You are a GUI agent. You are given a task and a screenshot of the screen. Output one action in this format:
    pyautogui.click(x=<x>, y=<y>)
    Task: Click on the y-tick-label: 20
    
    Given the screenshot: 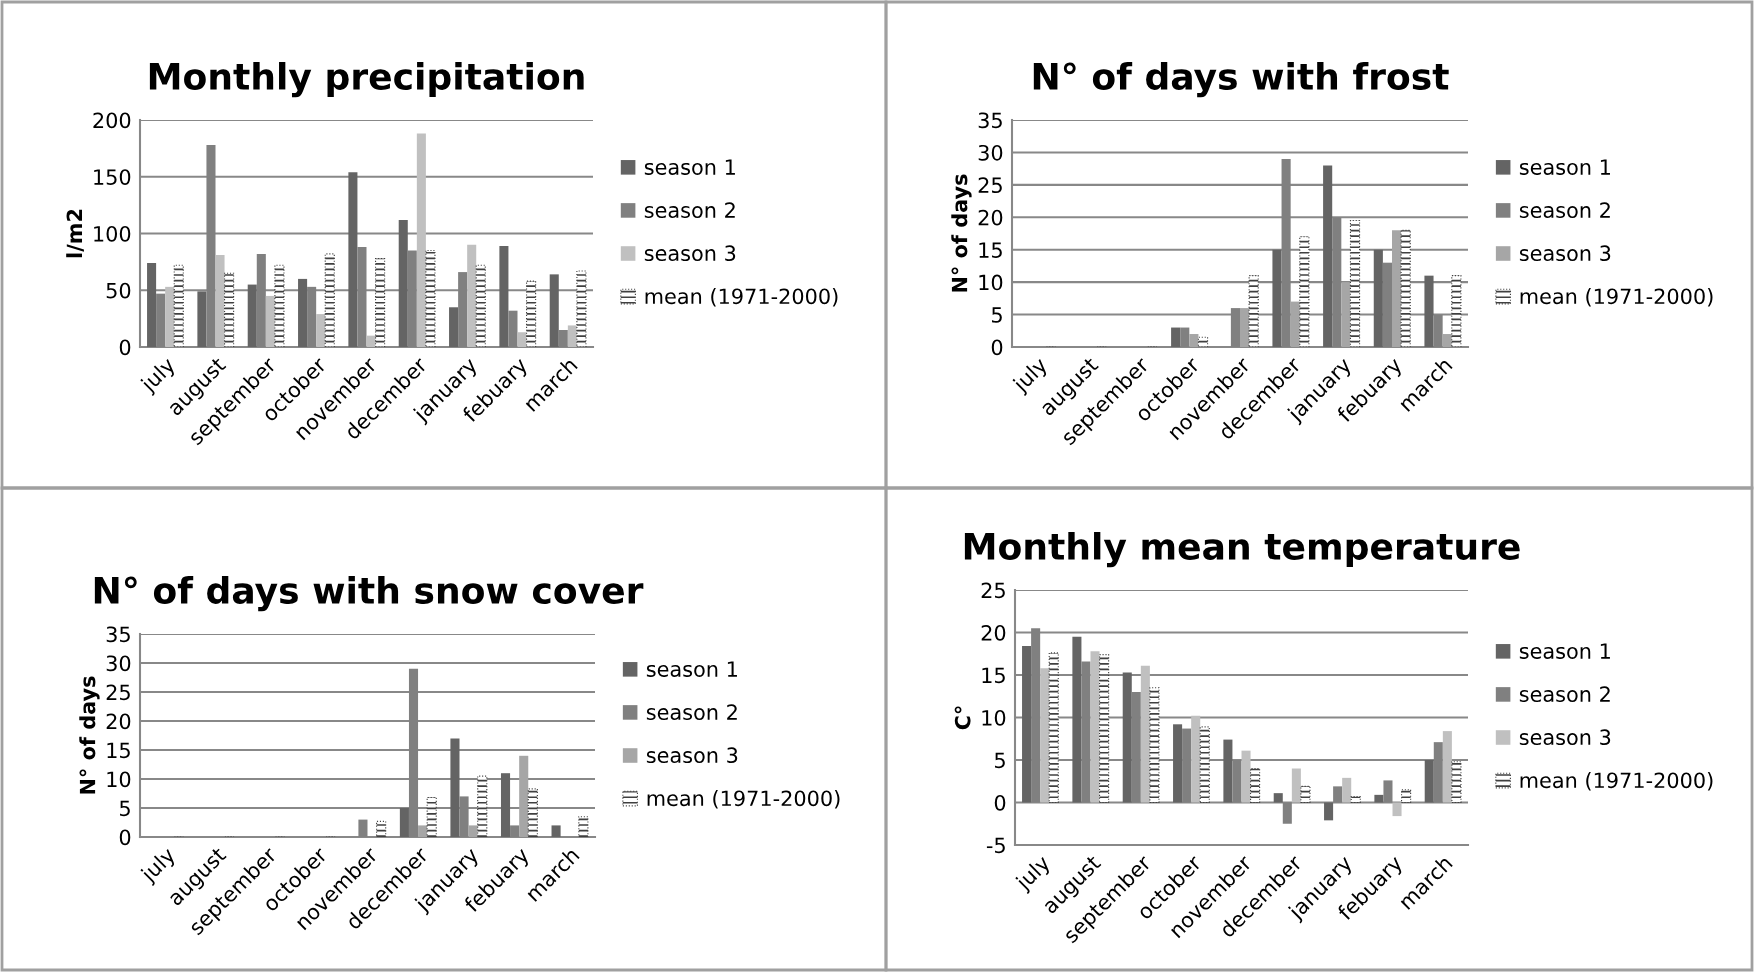 What is the action you would take?
    pyautogui.click(x=990, y=217)
    